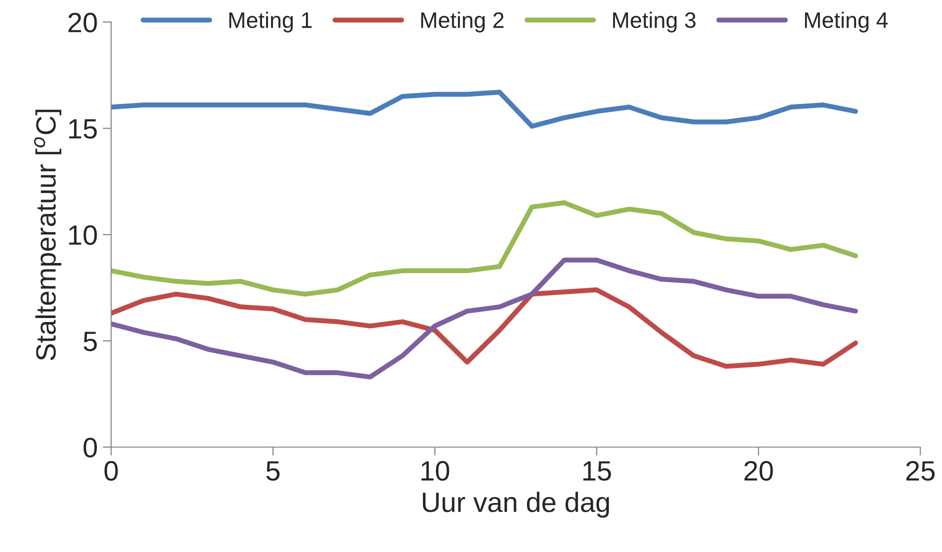  I want to click on y-tick-label: 0, so click(90, 448).